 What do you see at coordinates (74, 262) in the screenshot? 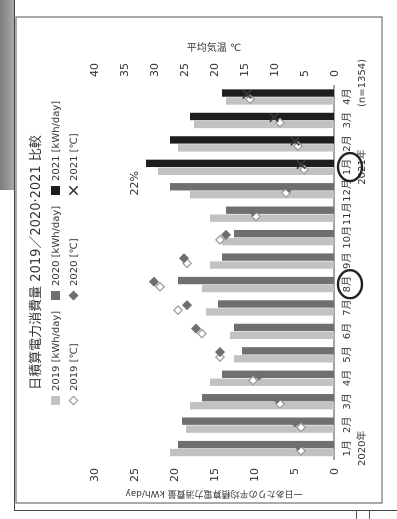
I see `legend-label: 2020 [℃]` at bounding box center [74, 262].